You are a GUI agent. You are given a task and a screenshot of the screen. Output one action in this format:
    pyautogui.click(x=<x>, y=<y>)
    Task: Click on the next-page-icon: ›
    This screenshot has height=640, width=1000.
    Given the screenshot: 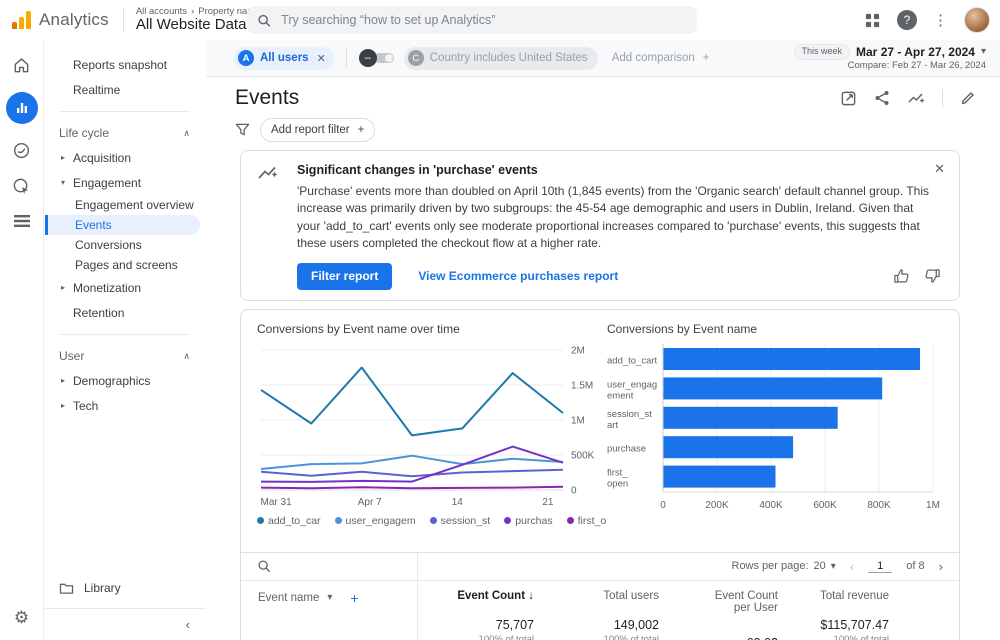 What is the action you would take?
    pyautogui.click(x=940, y=566)
    